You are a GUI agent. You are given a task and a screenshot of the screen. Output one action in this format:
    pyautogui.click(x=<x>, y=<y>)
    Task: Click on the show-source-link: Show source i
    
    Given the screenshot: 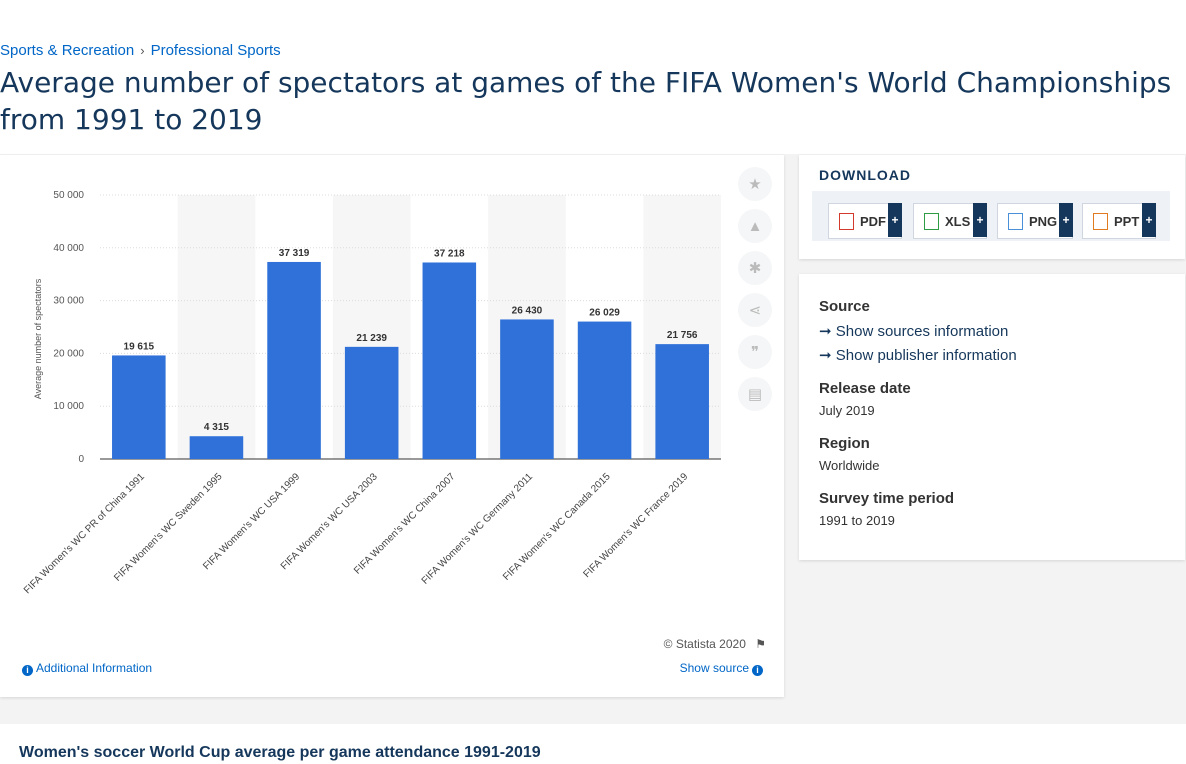 What is the action you would take?
    pyautogui.click(x=723, y=668)
    